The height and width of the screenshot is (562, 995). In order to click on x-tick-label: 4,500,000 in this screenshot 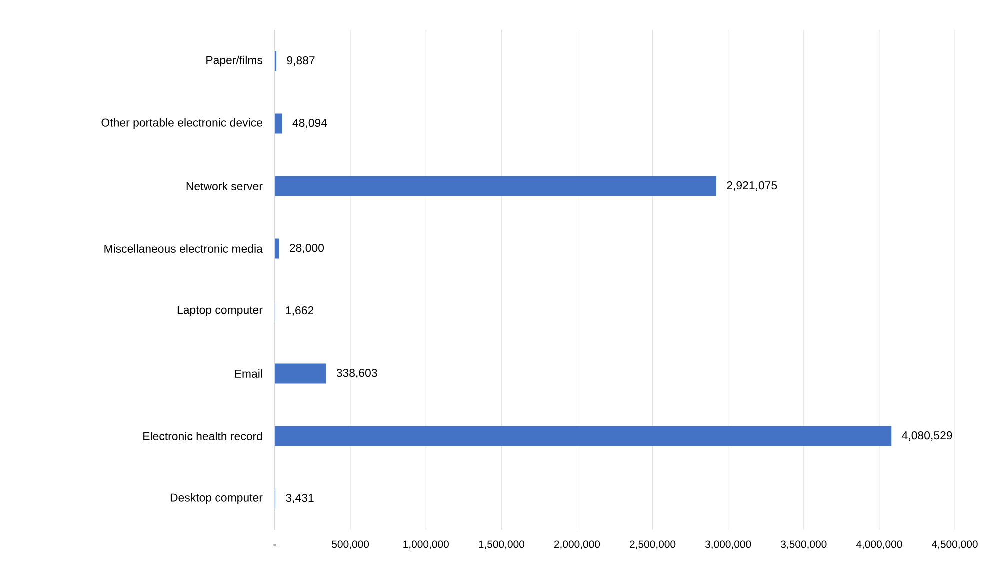, I will do `click(955, 545)`.